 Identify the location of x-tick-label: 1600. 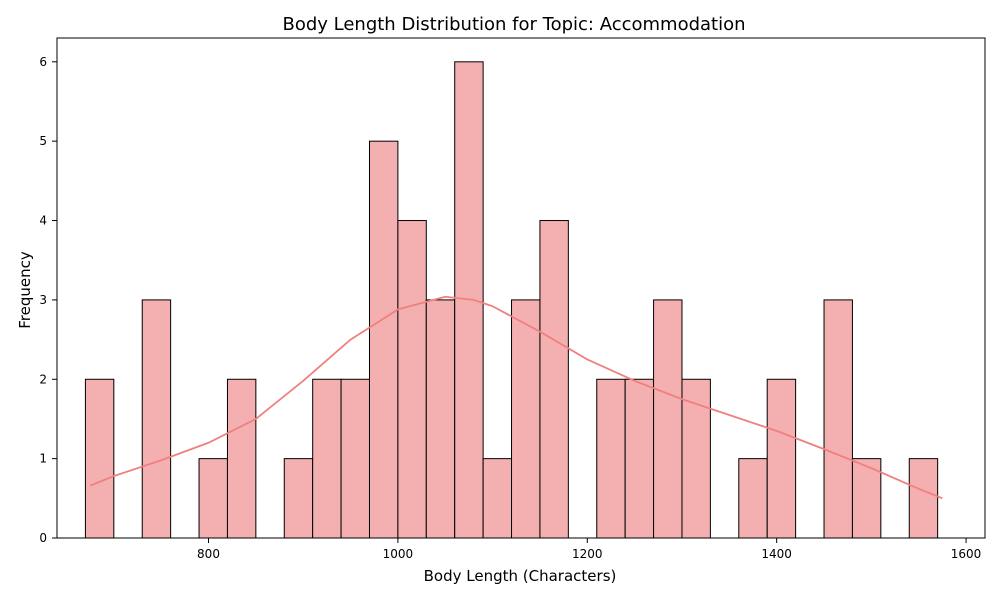
(966, 554).